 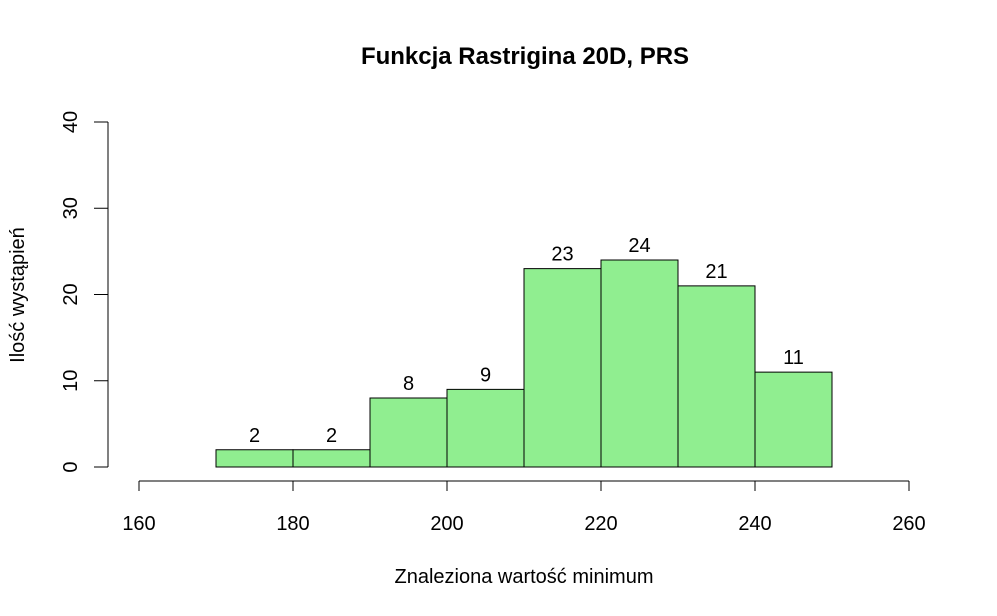 What do you see at coordinates (639, 246) in the screenshot?
I see `bar-count-label: 24` at bounding box center [639, 246].